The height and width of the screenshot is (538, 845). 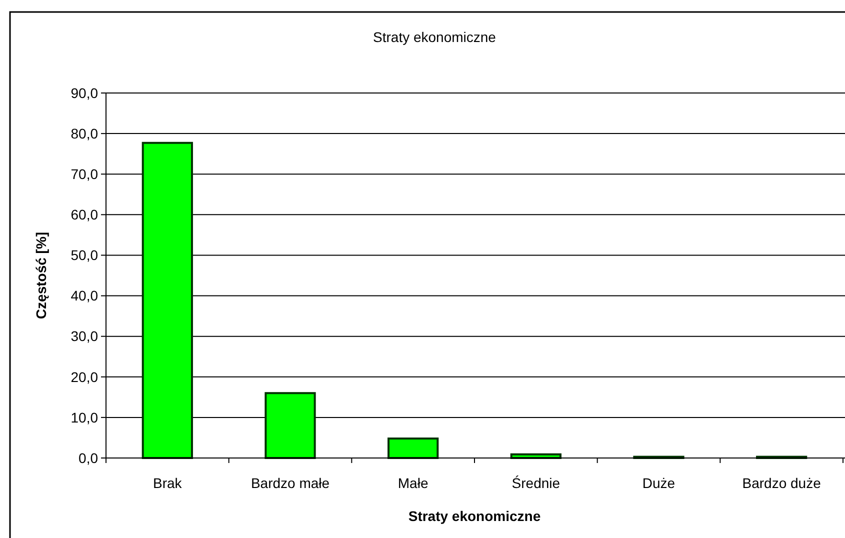 I want to click on x-tick-label: Małe, so click(x=413, y=483).